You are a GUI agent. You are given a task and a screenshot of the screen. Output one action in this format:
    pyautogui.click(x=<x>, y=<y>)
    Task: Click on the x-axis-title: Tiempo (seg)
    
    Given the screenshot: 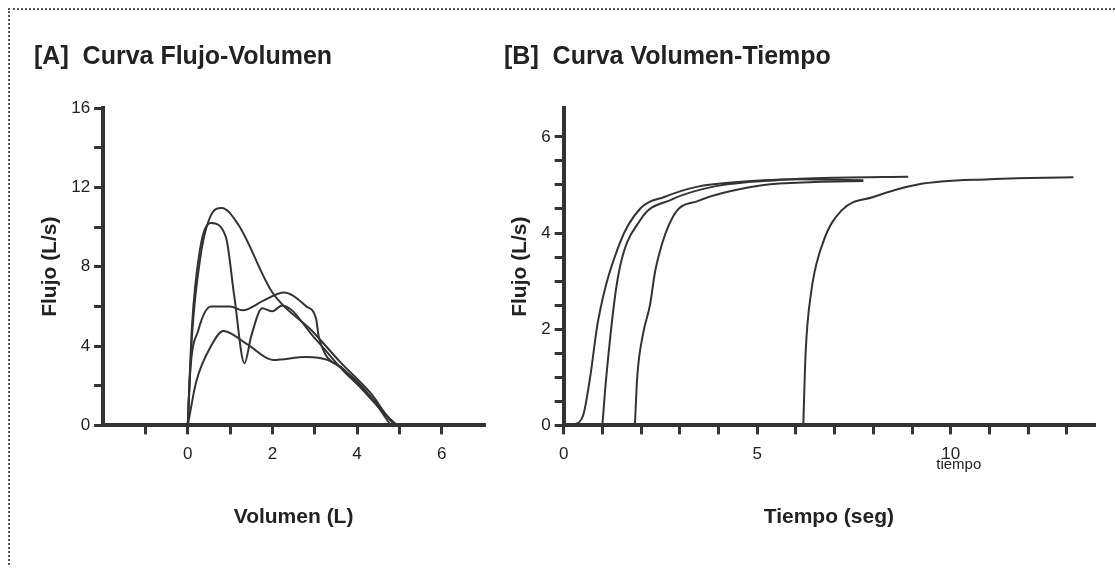 What is the action you would take?
    pyautogui.click(x=828, y=516)
    